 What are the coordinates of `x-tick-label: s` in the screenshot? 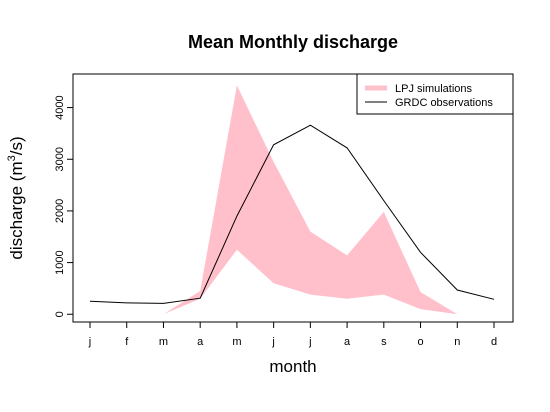 It's located at (384, 342).